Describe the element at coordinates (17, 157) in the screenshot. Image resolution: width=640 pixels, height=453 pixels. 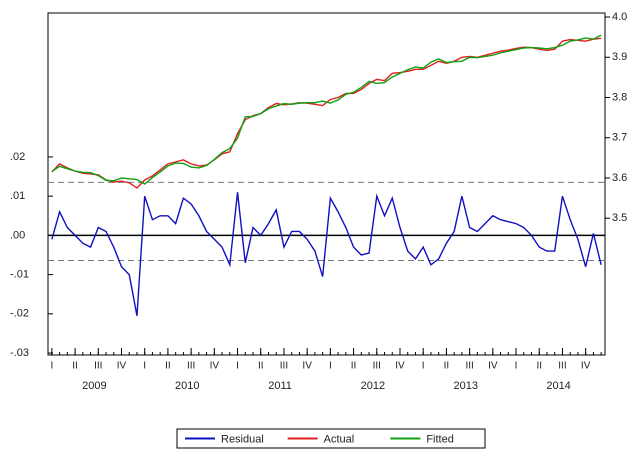
I see `y-tick-label: .02` at that location.